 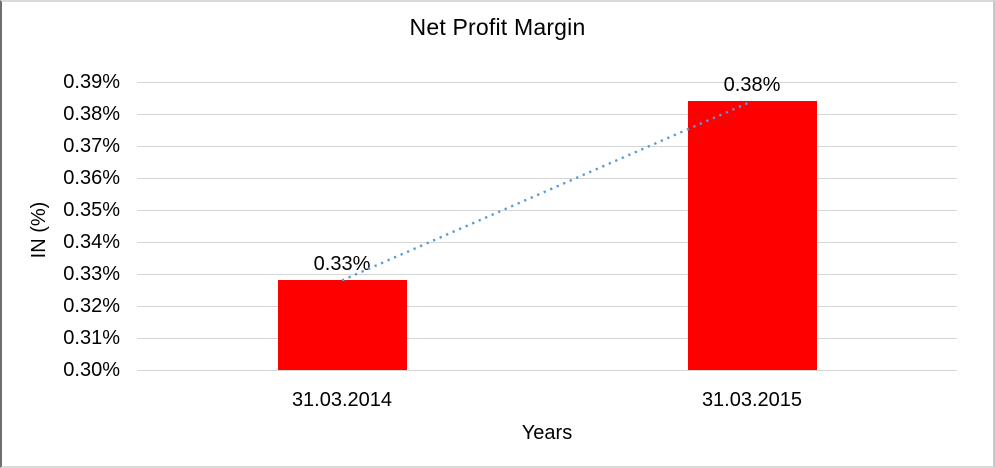 I want to click on x-category-label: 31.03.2015, so click(x=752, y=400).